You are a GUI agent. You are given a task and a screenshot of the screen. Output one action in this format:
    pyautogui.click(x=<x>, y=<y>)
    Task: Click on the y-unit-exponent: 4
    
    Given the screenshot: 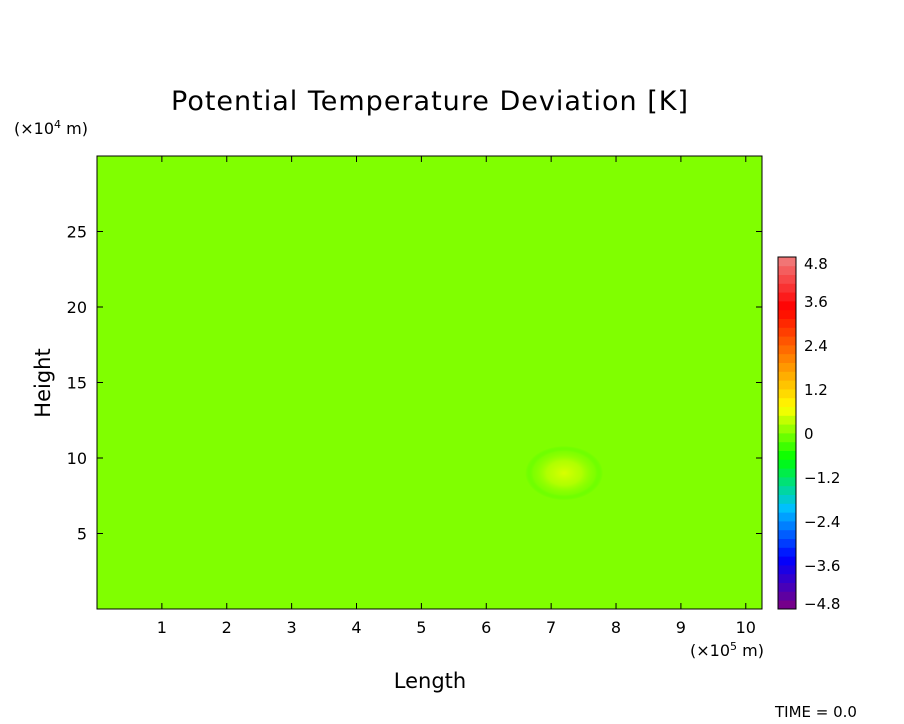 What is the action you would take?
    pyautogui.click(x=57, y=124)
    